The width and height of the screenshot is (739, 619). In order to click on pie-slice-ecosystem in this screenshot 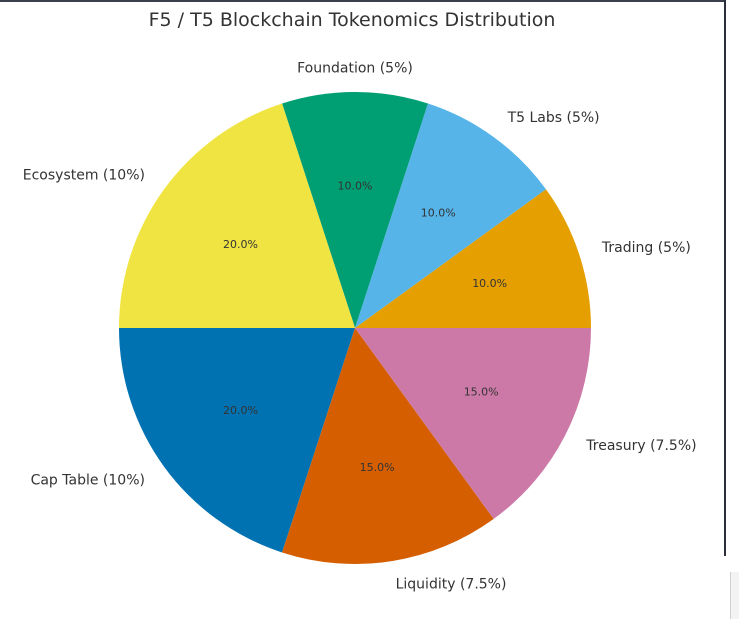, I will do `click(237, 215)`.